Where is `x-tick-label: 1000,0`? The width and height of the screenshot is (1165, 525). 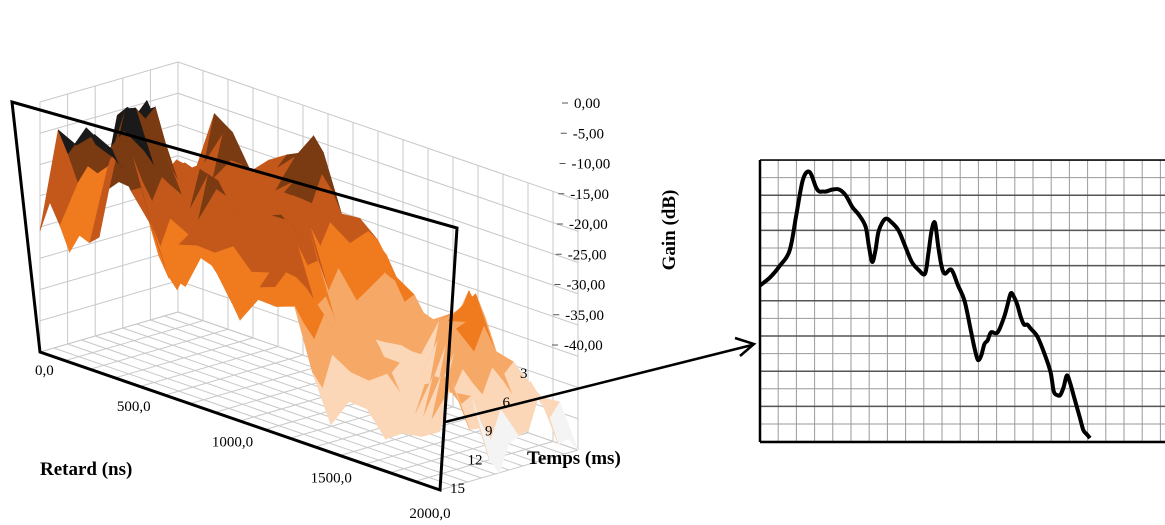
x-tick-label: 1000,0 is located at coordinates (232, 443).